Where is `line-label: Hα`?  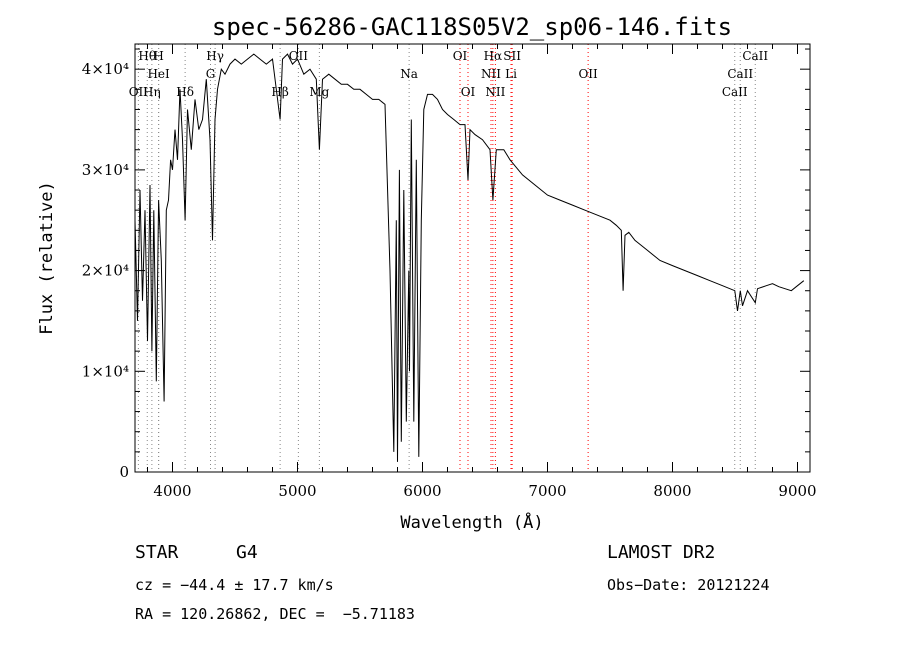 line-label: Hα is located at coordinates (493, 56).